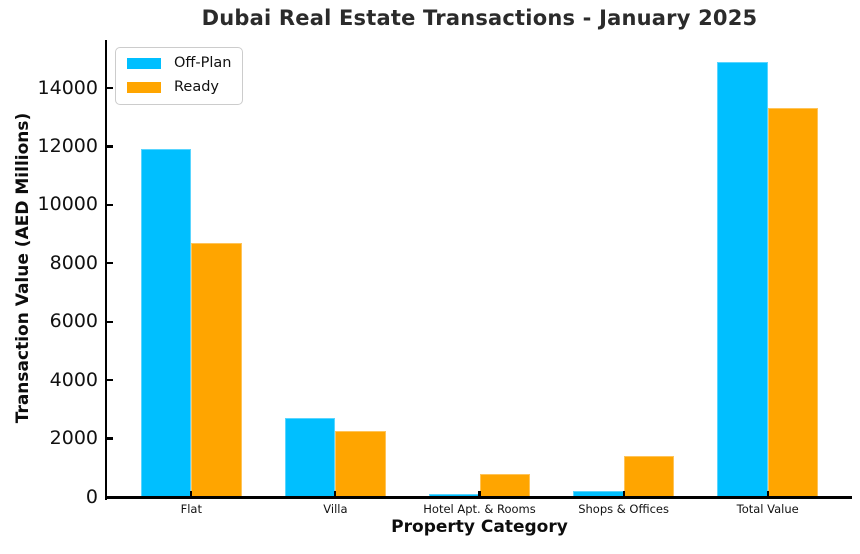 The width and height of the screenshot is (860, 554). Describe the element at coordinates (479, 509) in the screenshot. I see `x-tick-label: Hotel Apt. & Rooms` at that location.